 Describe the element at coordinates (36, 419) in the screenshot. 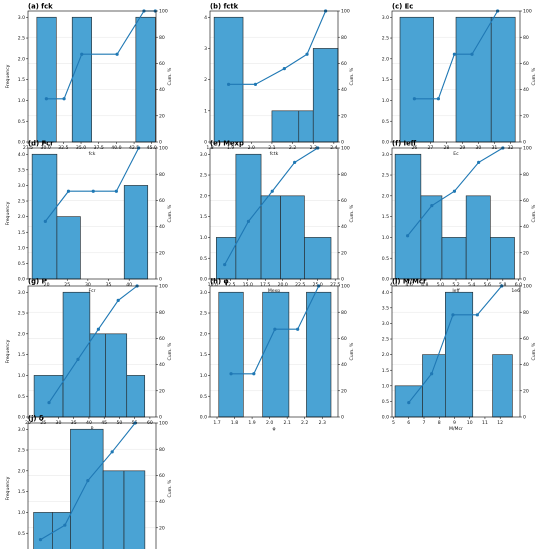

I see `chart-title: (j) δ` at that location.